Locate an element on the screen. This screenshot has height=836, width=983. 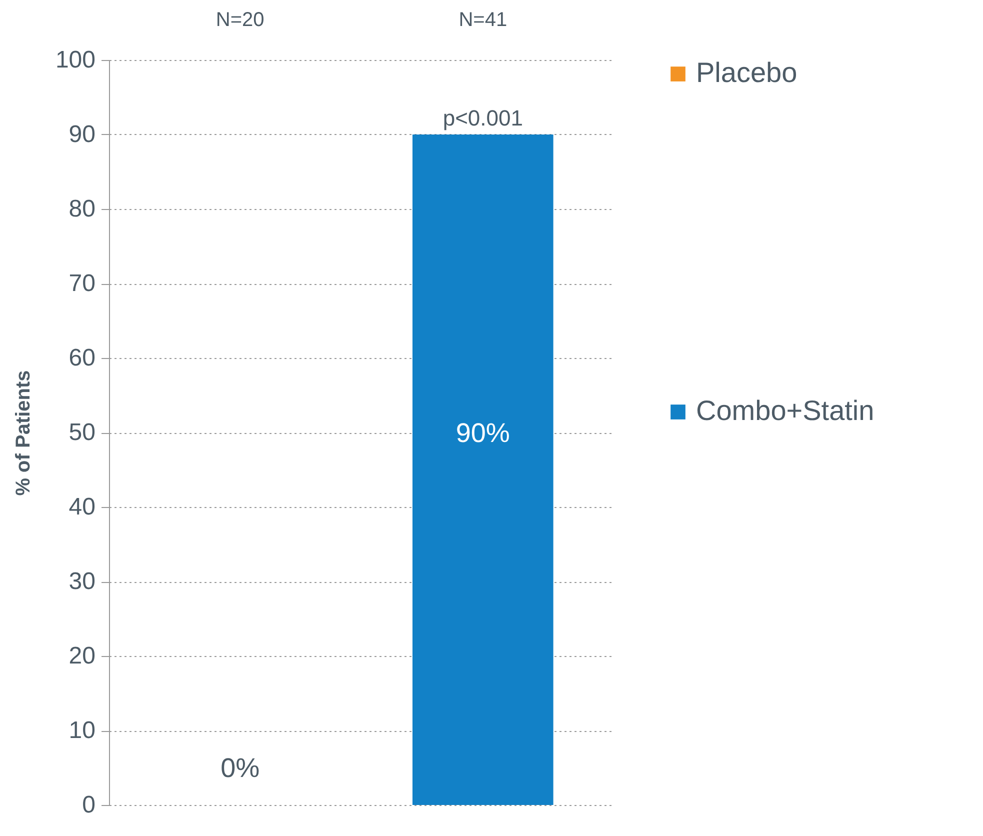
y-tick-label: 60 is located at coordinates (82, 358).